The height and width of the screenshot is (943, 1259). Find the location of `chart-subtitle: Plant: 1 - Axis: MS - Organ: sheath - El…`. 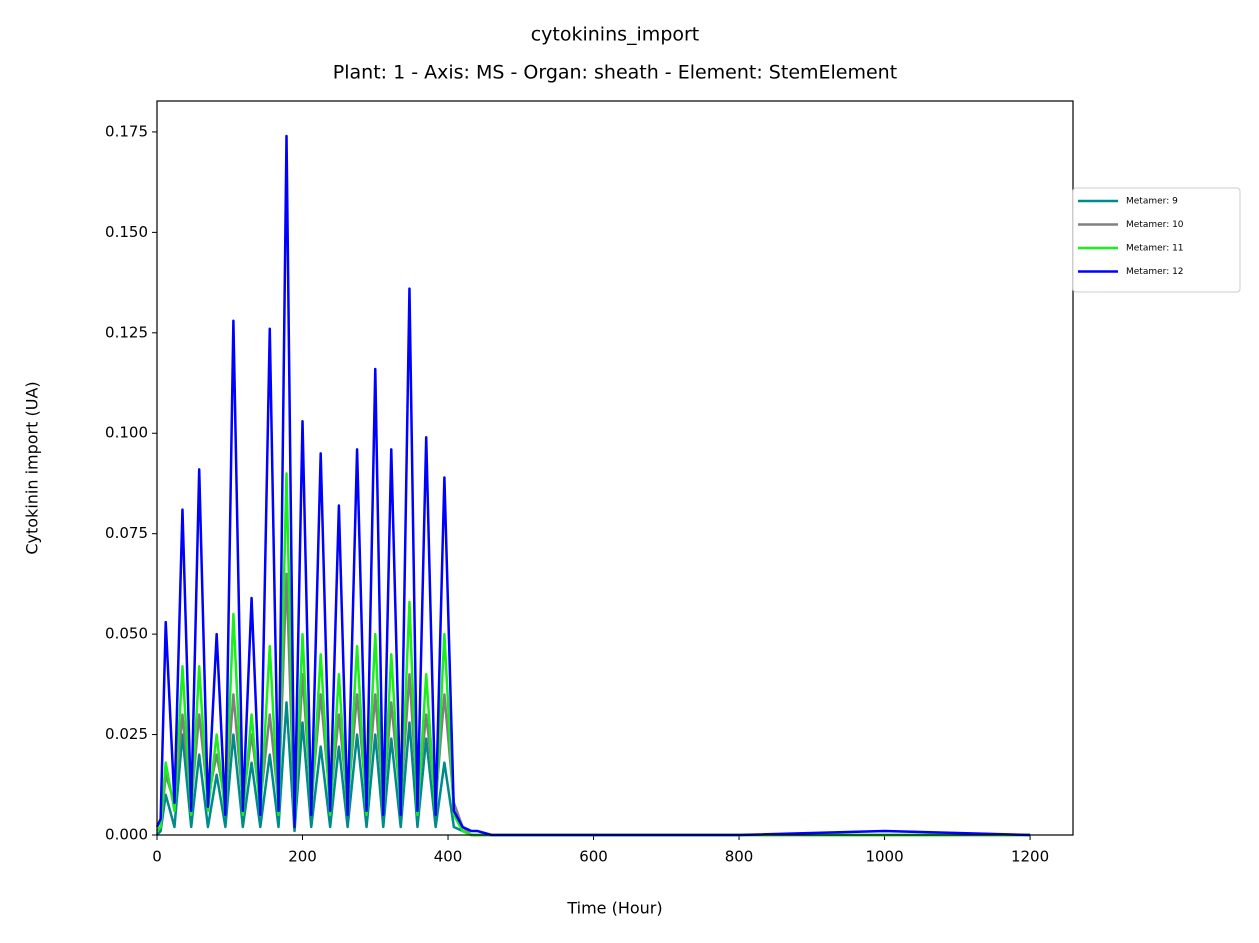

chart-subtitle: Plant: 1 - Axis: MS - Organ: sheath - El… is located at coordinates (615, 73).